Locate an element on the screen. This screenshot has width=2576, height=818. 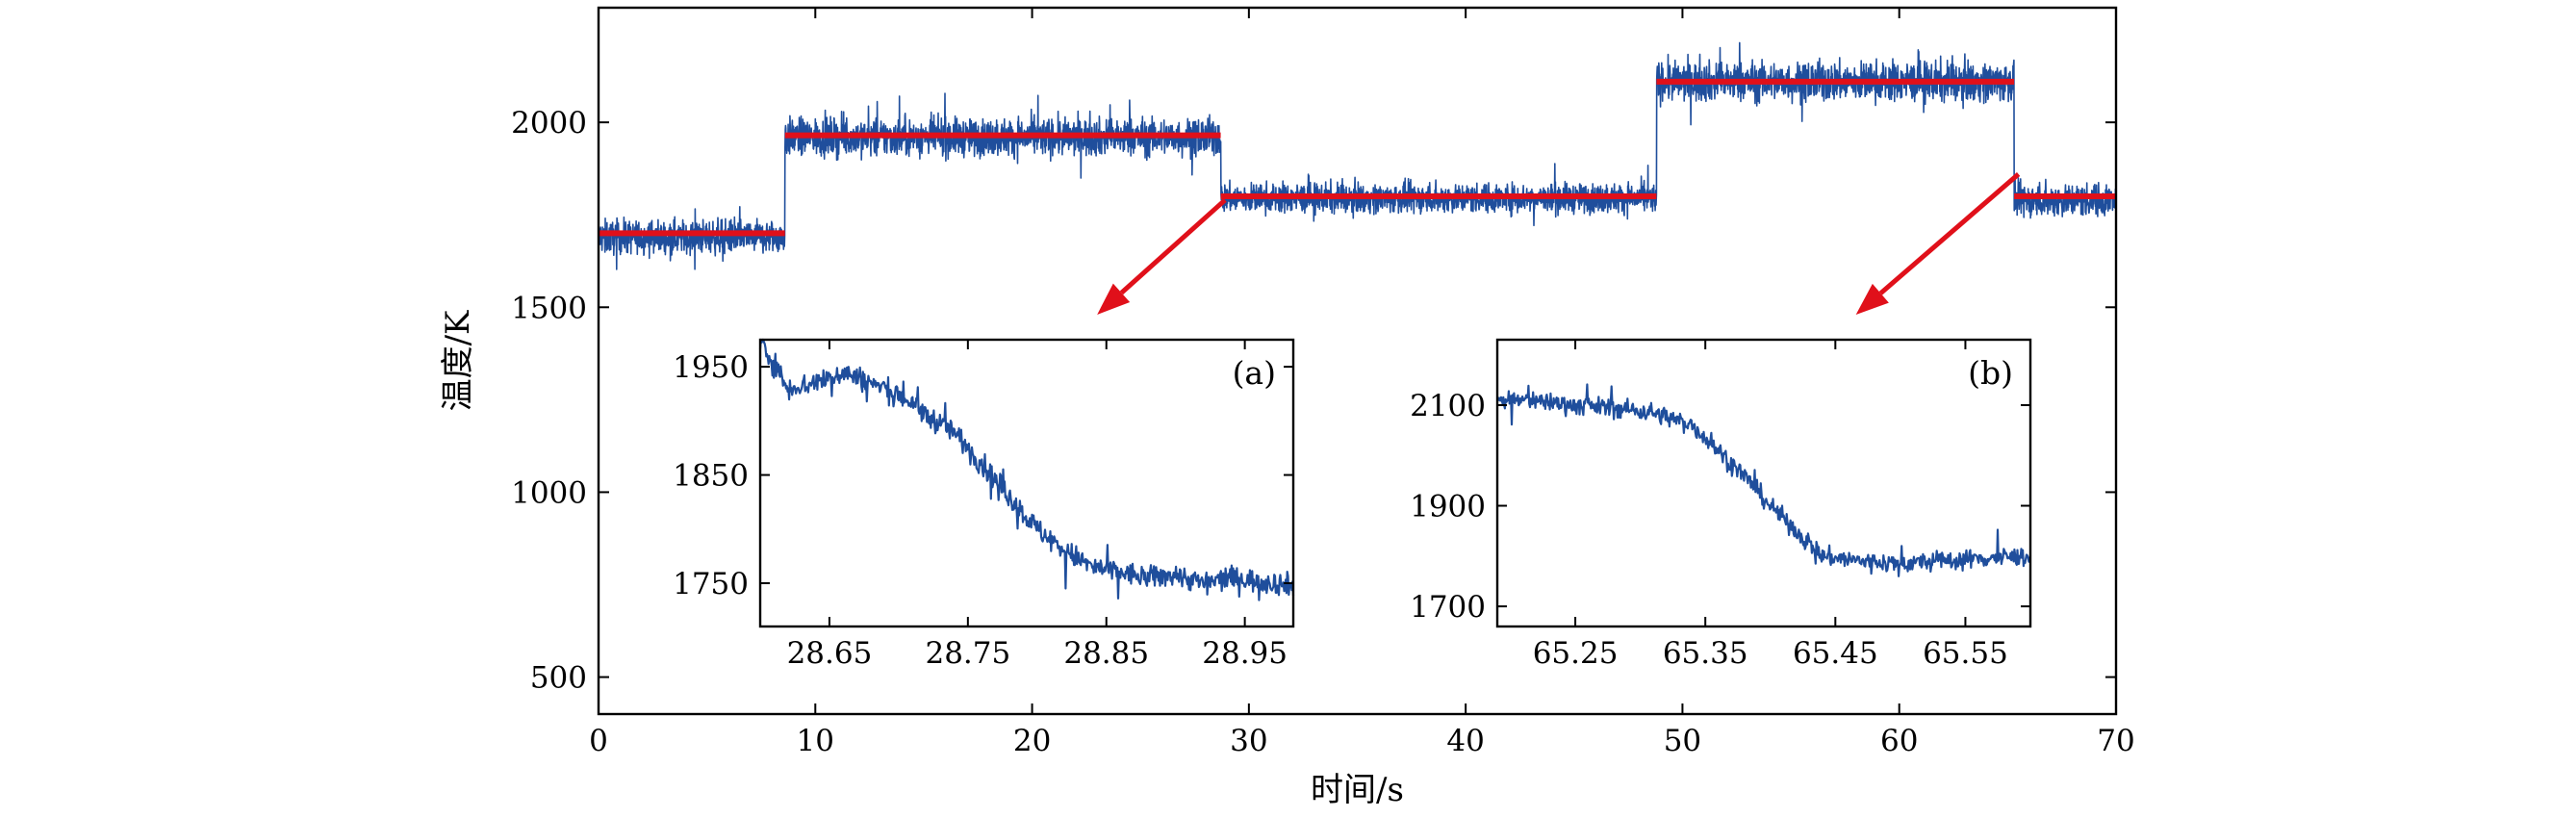
inset-a-y-tick-label: 1950 is located at coordinates (711, 367).